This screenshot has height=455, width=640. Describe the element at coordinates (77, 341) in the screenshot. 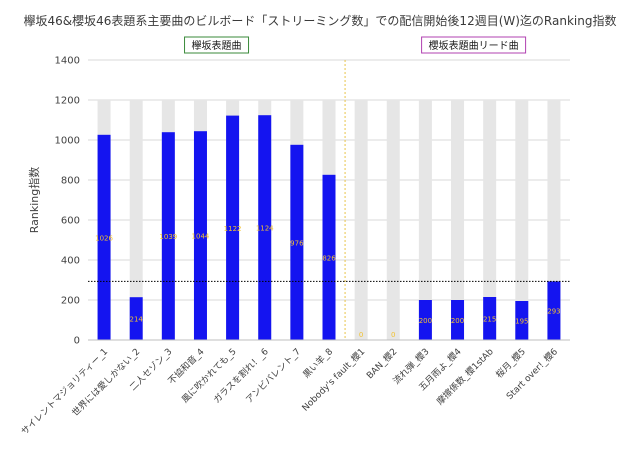

I see `y-tick-label: 0` at that location.